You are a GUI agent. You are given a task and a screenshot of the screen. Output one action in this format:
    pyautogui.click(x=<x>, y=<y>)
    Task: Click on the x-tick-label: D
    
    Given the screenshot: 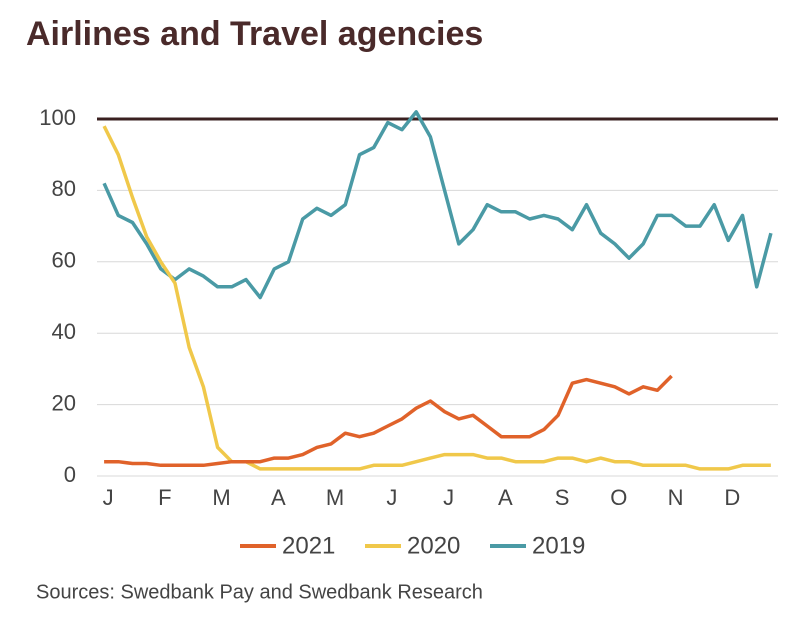 What is the action you would take?
    pyautogui.click(x=732, y=497)
    